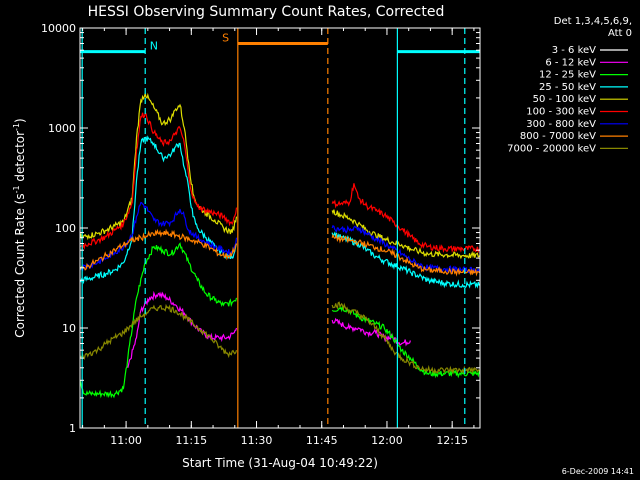  Describe the element at coordinates (387, 440) in the screenshot. I see `x-tick-label: 12:00` at that location.